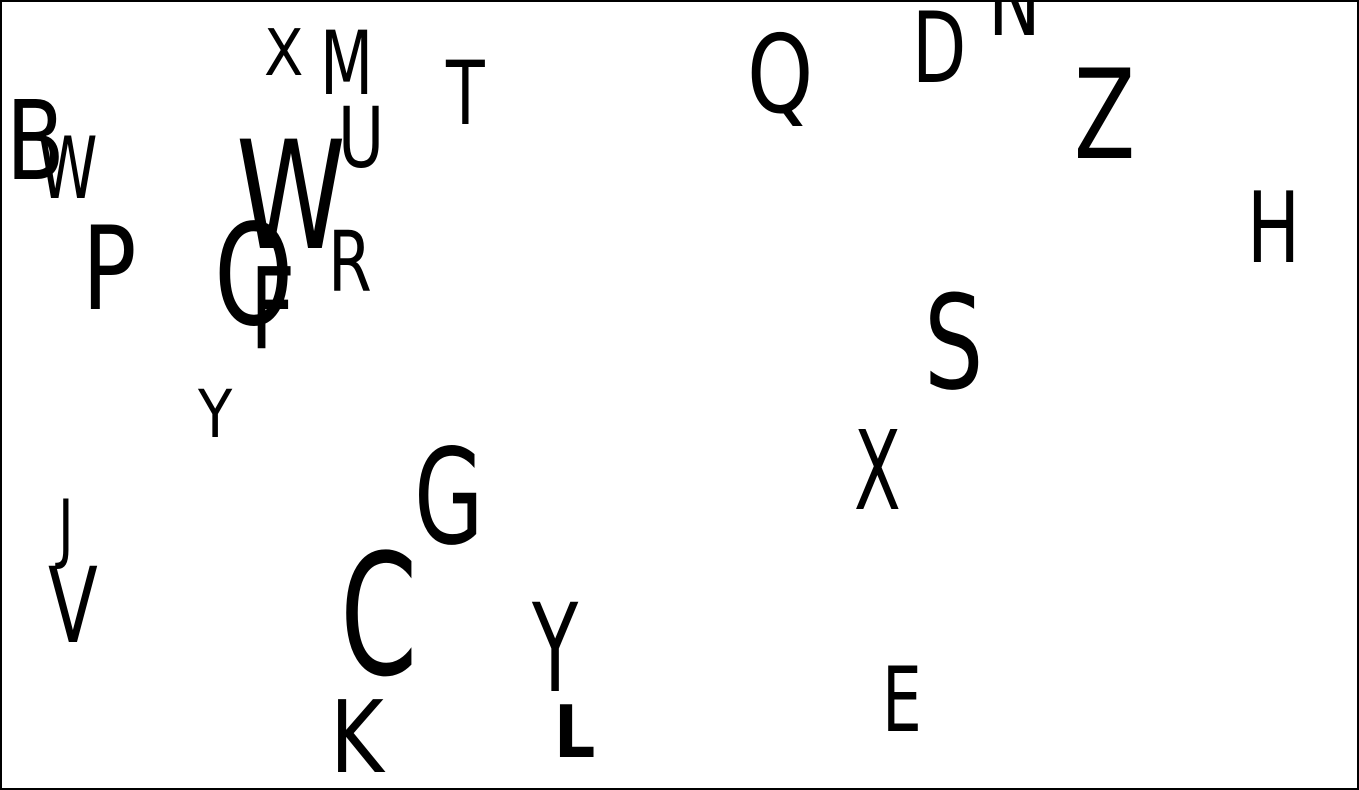 This screenshot has width=1359, height=790. Describe the element at coordinates (465, 94) in the screenshot. I see `letter-t: T` at that location.